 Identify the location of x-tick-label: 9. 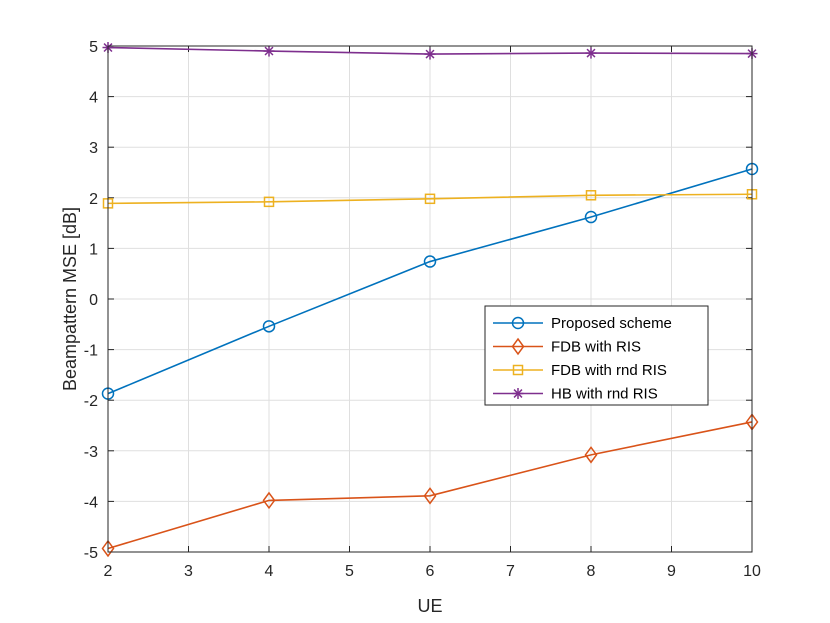
(671, 571).